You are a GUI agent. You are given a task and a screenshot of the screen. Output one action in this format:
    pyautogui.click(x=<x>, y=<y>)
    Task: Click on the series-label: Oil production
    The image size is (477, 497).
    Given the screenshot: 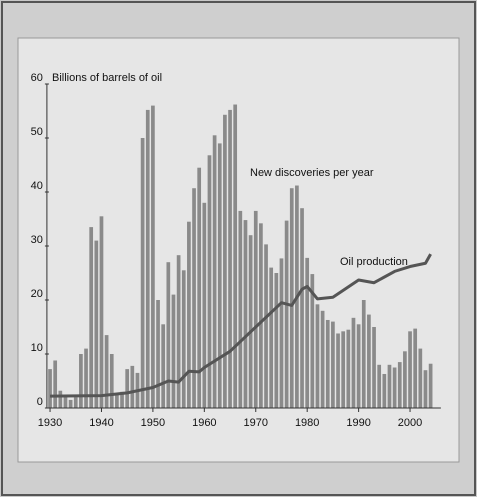 What is the action you would take?
    pyautogui.click(x=374, y=262)
    